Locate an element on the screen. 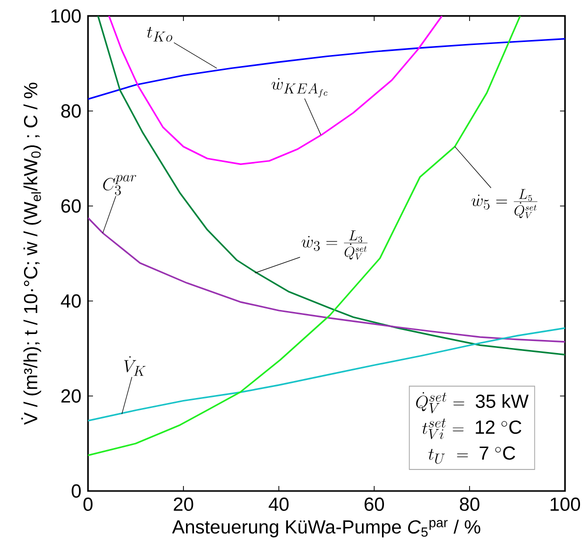  annotation: $\dot{w}_5 = \frac{L_5}{\dot{Q}_V^{set}}$ is located at coordinates (505, 203).